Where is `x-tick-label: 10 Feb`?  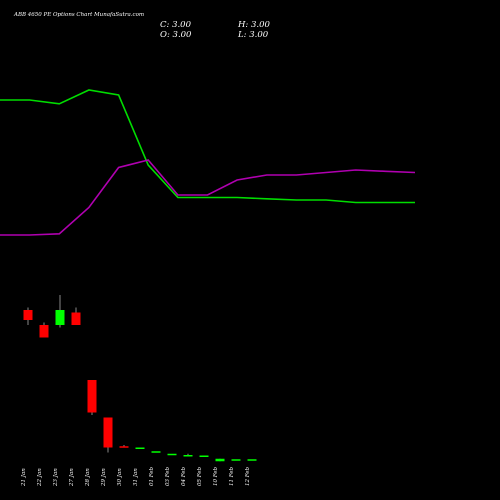 x-tick-label: 10 Feb is located at coordinates (216, 476).